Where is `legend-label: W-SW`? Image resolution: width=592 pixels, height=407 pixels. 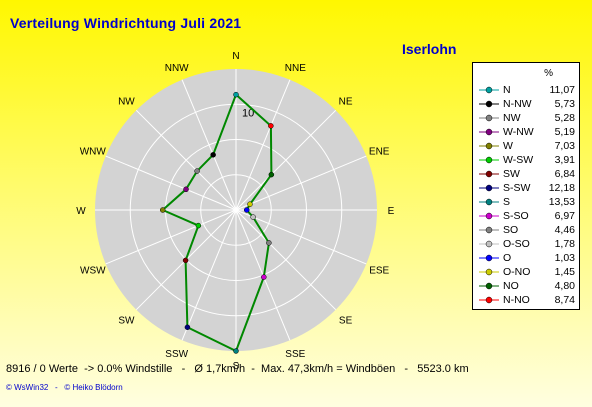 legend-label: W-SW is located at coordinates (518, 160).